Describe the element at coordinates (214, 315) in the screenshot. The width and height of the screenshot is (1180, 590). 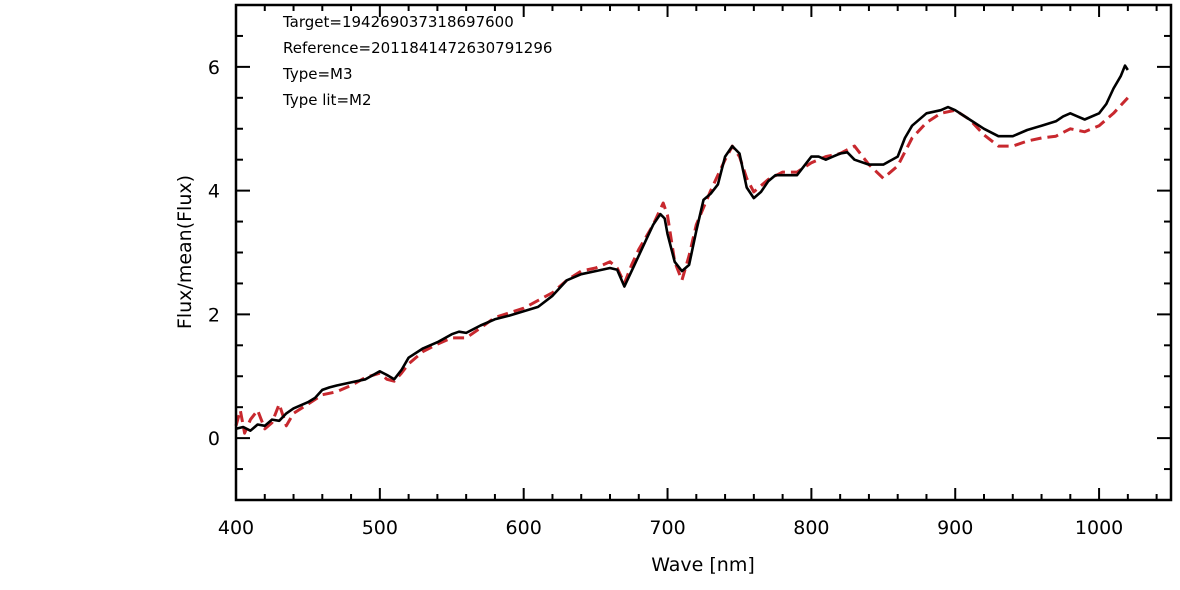
I see `y-tick-label: 2` at that location.